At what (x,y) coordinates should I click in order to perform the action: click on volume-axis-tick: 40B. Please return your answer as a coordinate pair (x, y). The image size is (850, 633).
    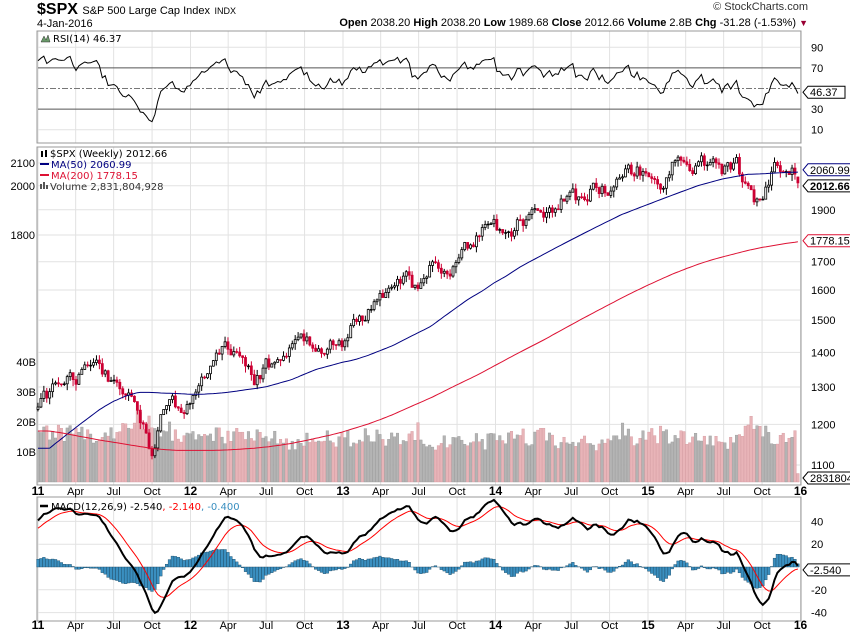
    Looking at the image, I should click on (26, 363).